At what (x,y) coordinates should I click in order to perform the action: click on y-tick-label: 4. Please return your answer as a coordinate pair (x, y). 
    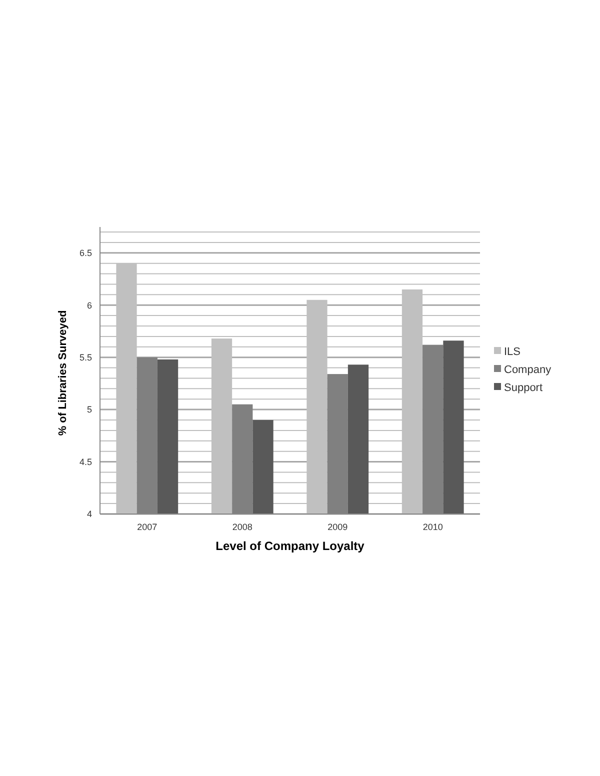
    Looking at the image, I should click on (89, 514).